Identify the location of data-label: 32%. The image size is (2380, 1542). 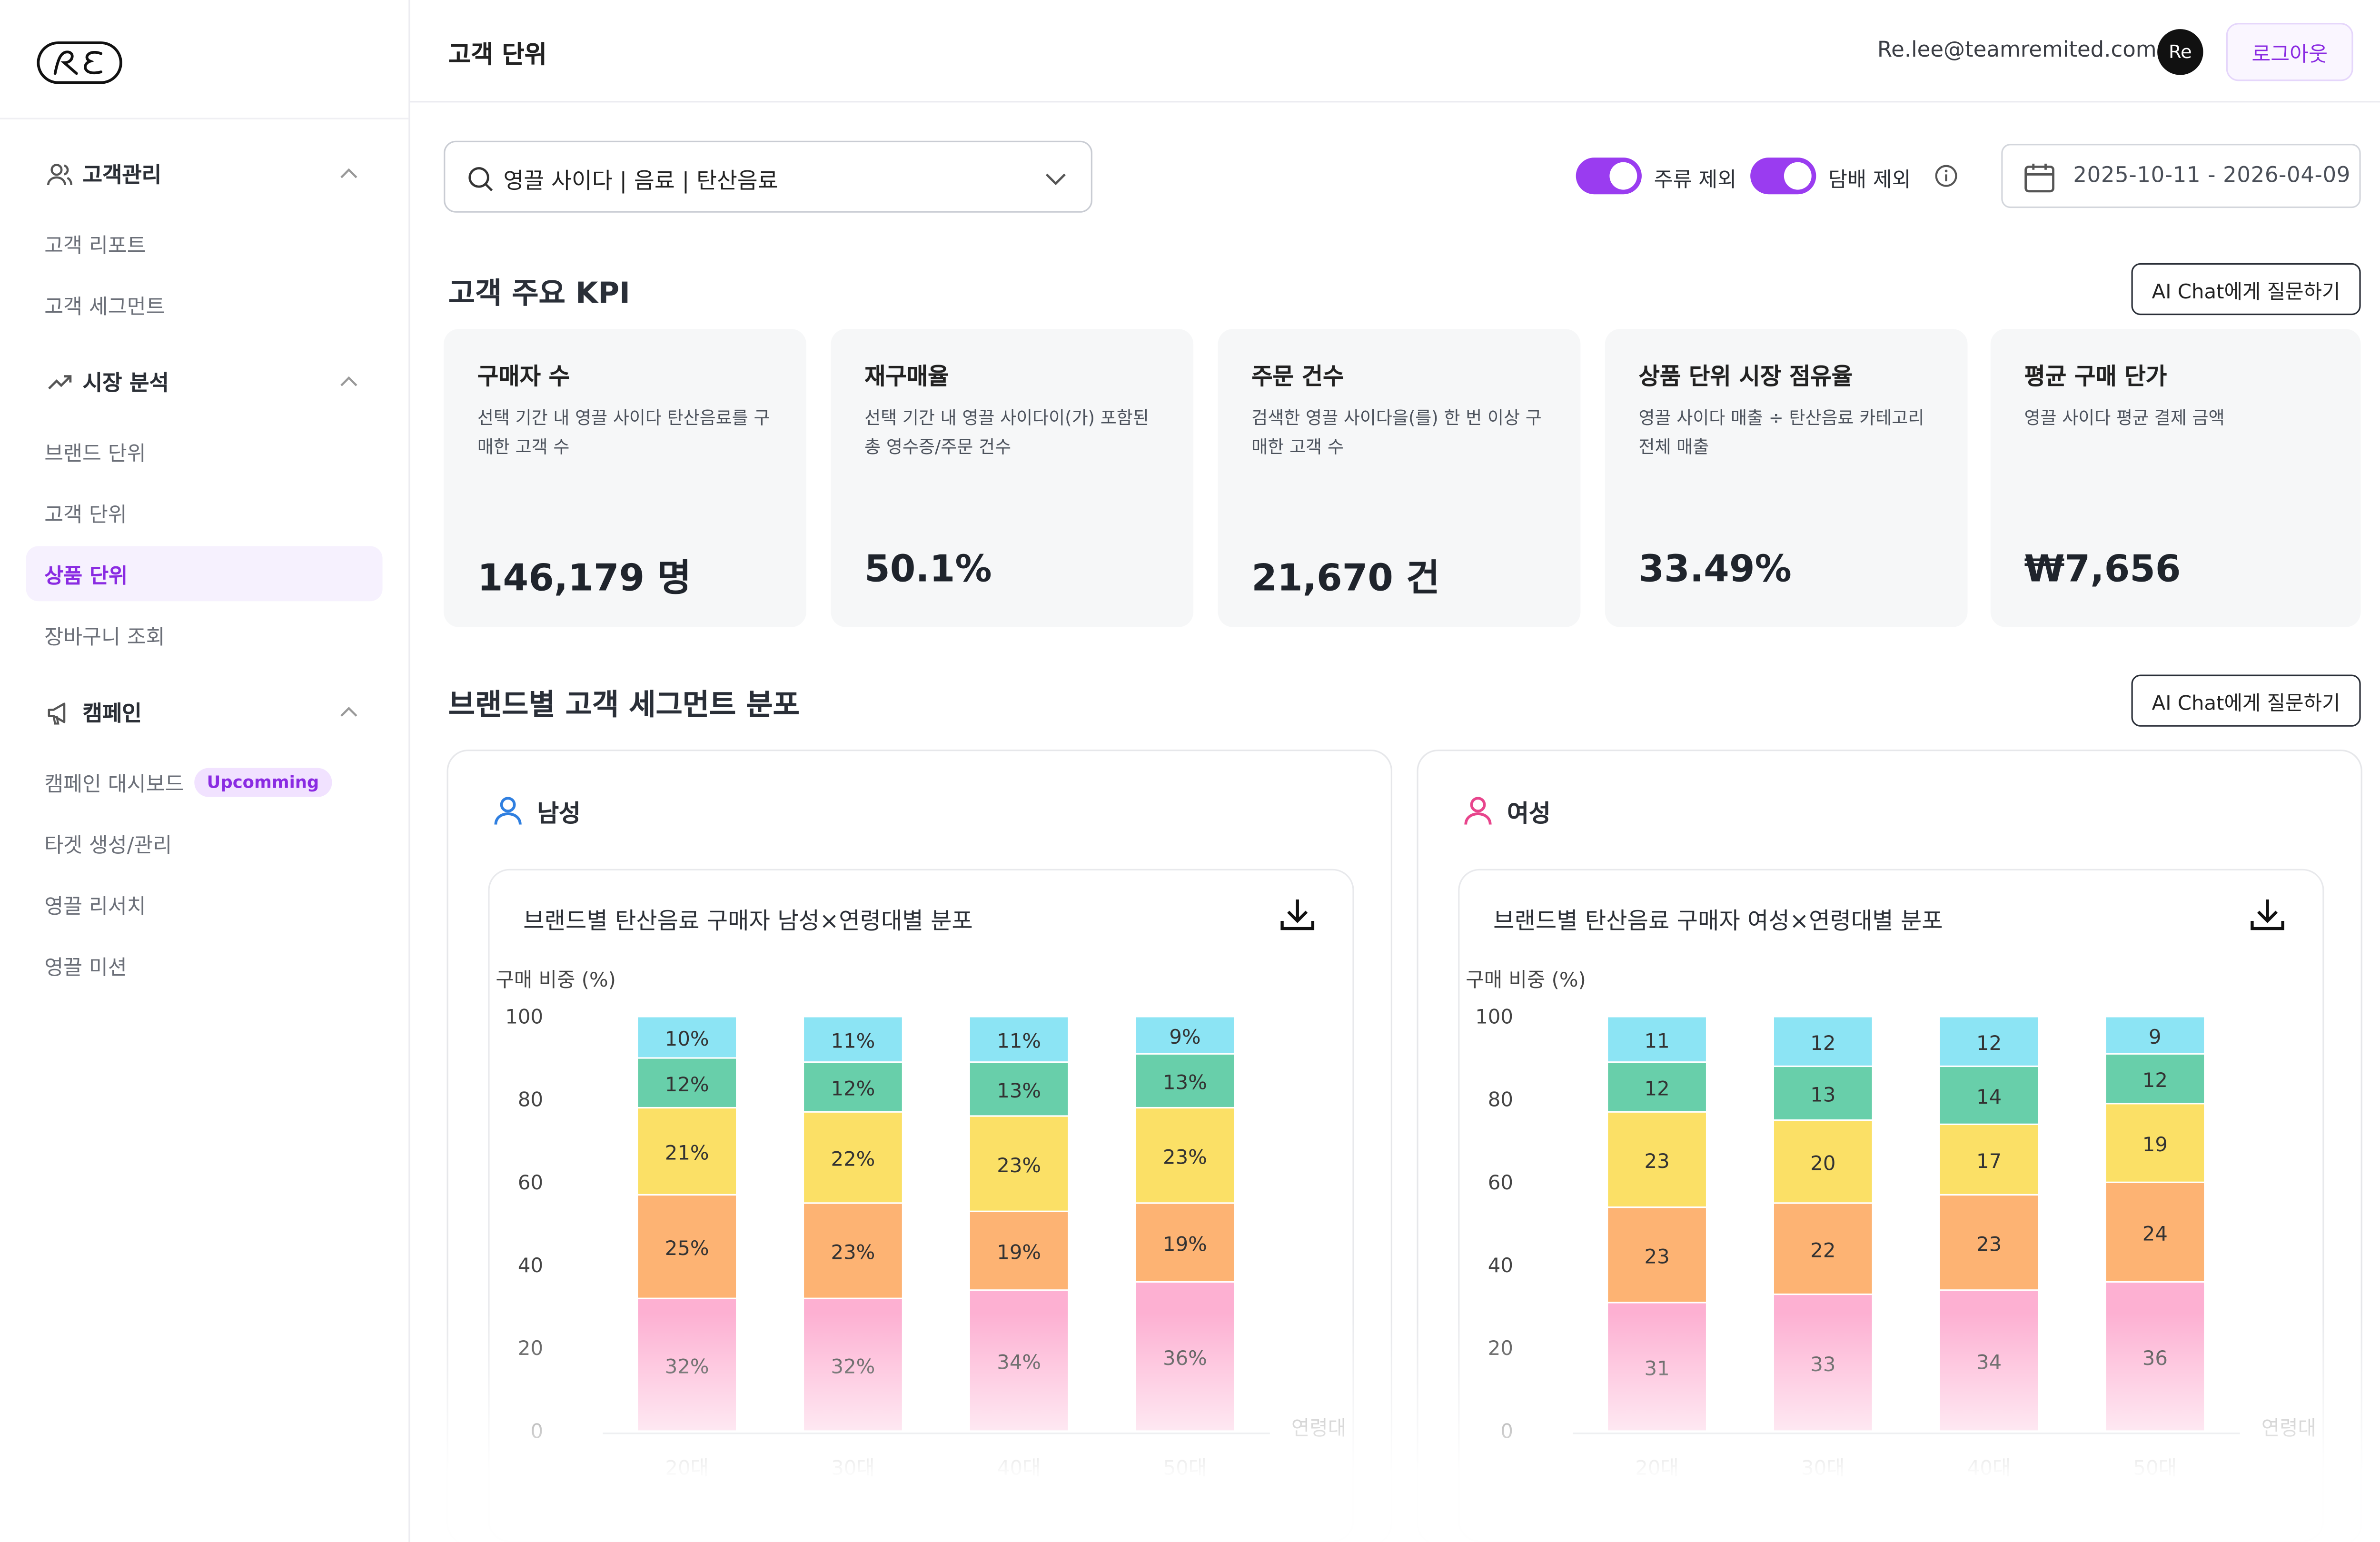
(687, 1366).